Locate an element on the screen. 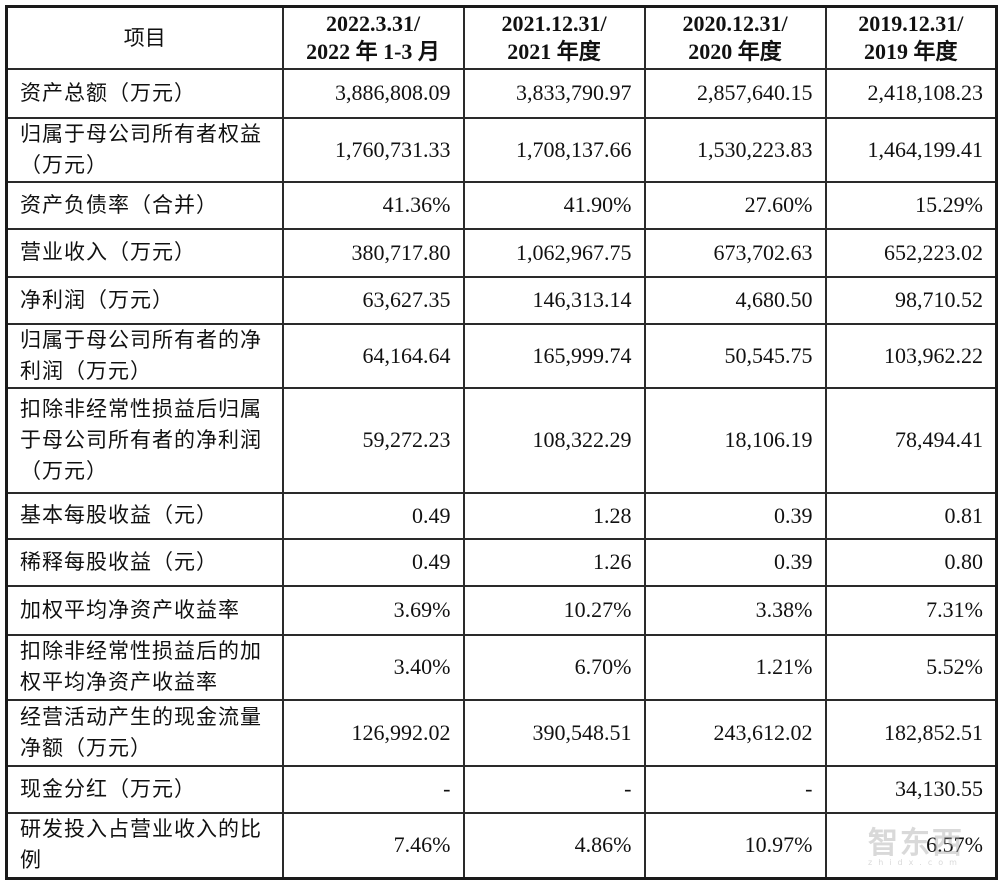 The image size is (1000, 880). cell-value: 18,106.19 is located at coordinates (735, 440).